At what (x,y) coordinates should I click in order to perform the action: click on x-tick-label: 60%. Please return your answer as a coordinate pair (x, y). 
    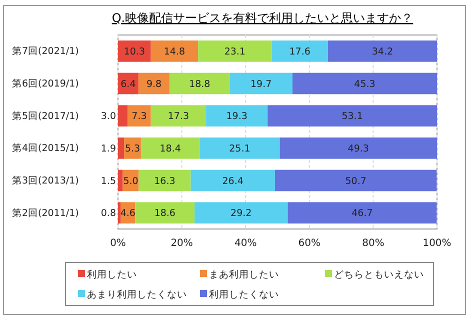
    Looking at the image, I should click on (309, 244).